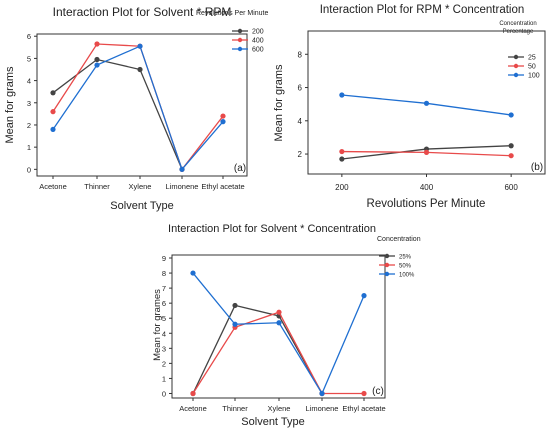  I want to click on panel-c-legend-label: 25%, so click(405, 258).